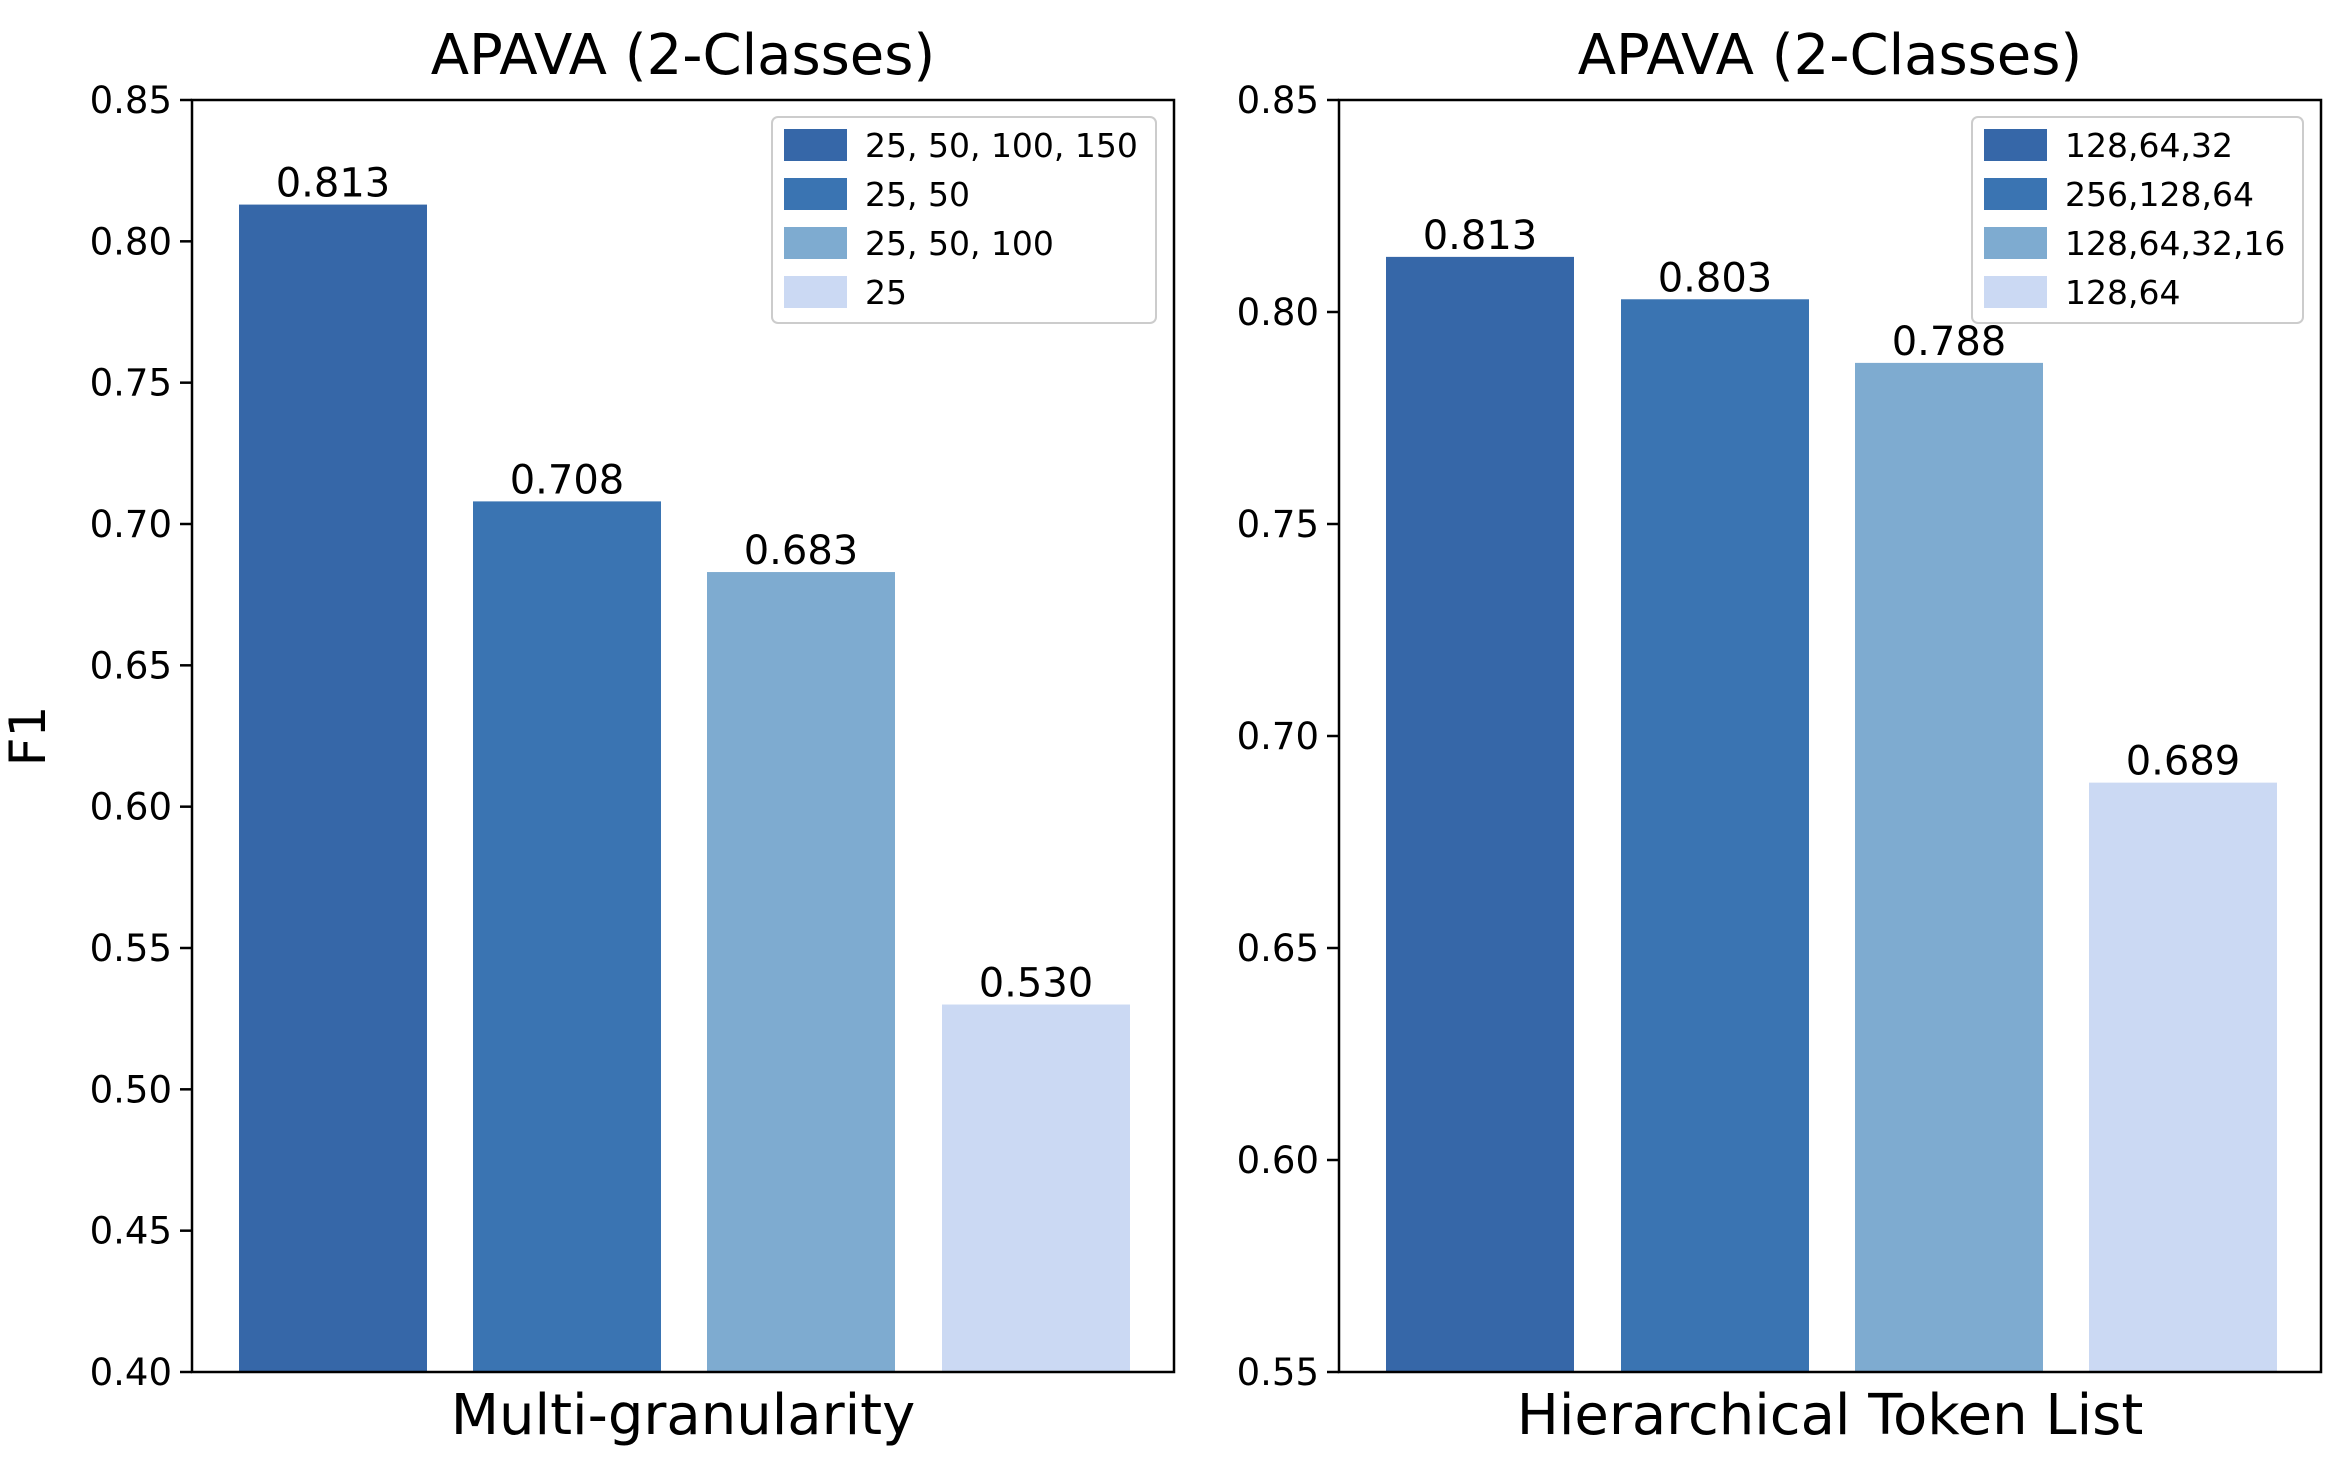  Describe the element at coordinates (28, 736) in the screenshot. I see `y-axis-label: F1` at that location.